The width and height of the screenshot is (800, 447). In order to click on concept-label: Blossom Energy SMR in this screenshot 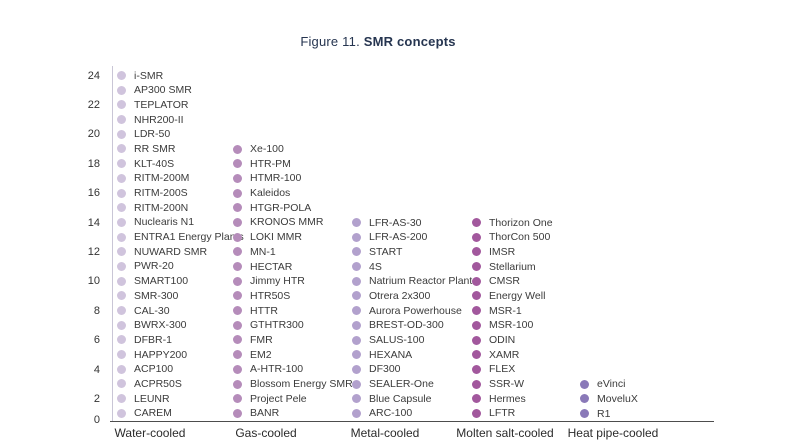, I will do `click(301, 384)`.